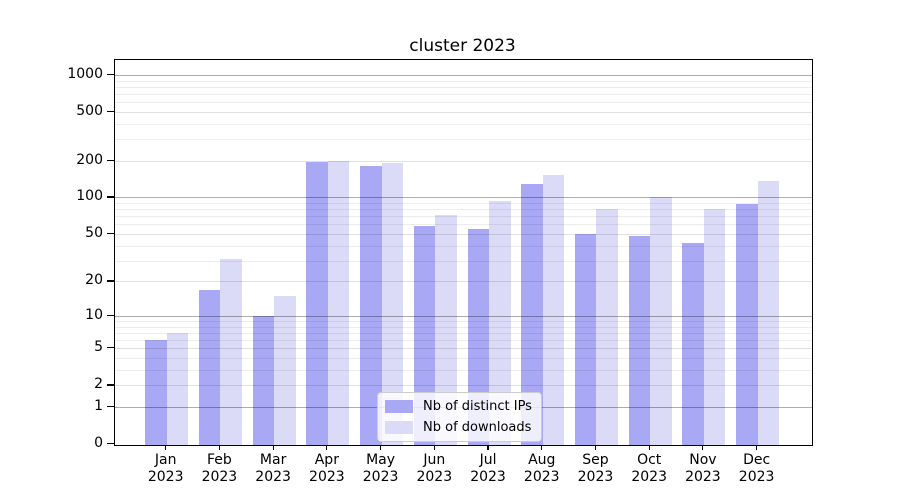 This screenshot has width=900, height=500. What do you see at coordinates (98, 347) in the screenshot?
I see `y-tick-label: 5` at bounding box center [98, 347].